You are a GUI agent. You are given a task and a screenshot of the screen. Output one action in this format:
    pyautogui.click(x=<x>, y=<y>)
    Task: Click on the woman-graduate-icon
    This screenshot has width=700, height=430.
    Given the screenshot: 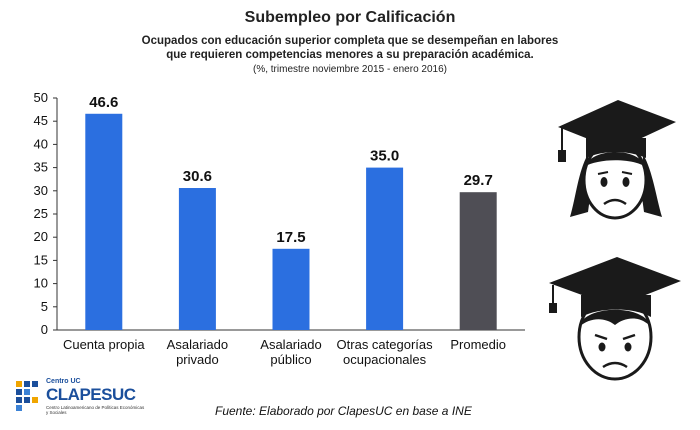 What is the action you would take?
    pyautogui.click(x=617, y=160)
    